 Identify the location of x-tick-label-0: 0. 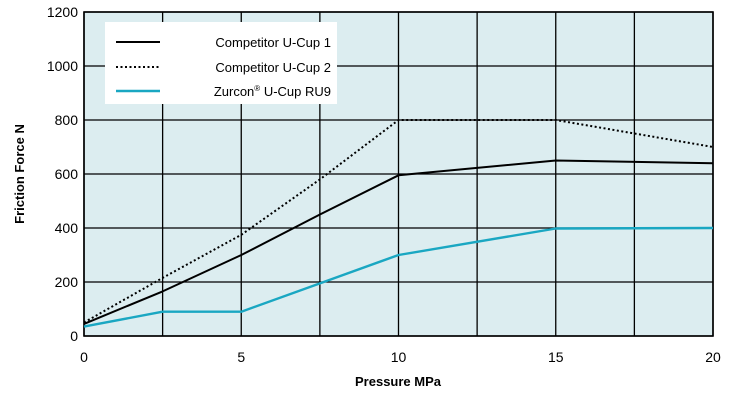
(84, 357).